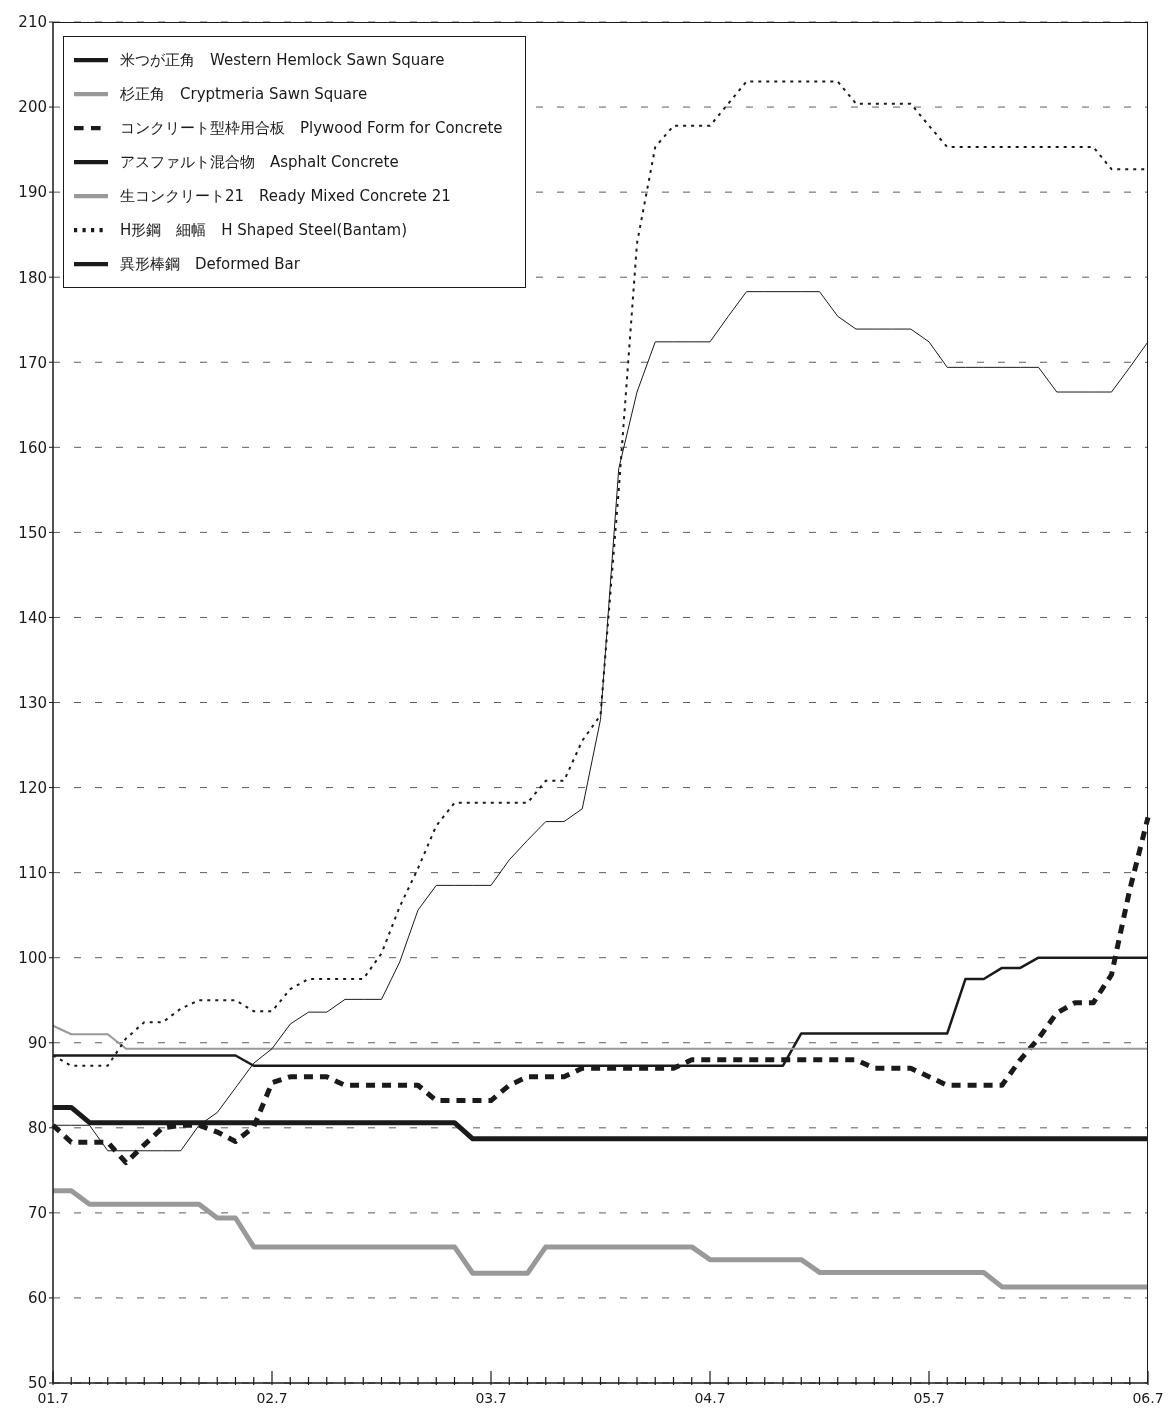 This screenshot has width=1176, height=1416. Describe the element at coordinates (32, 958) in the screenshot. I see `y-tick-label: 100` at that location.